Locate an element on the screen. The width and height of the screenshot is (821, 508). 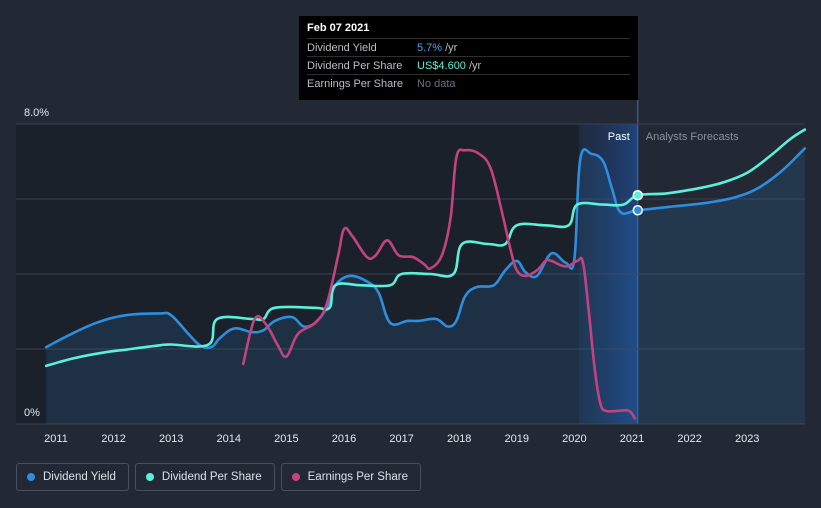
x-tick-label: 2023 is located at coordinates (747, 439).